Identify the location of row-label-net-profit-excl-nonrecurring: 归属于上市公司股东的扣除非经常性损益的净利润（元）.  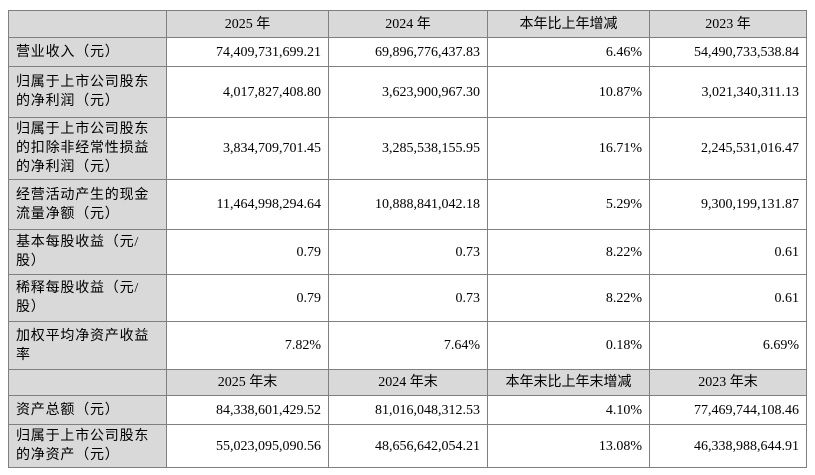
(87, 148).